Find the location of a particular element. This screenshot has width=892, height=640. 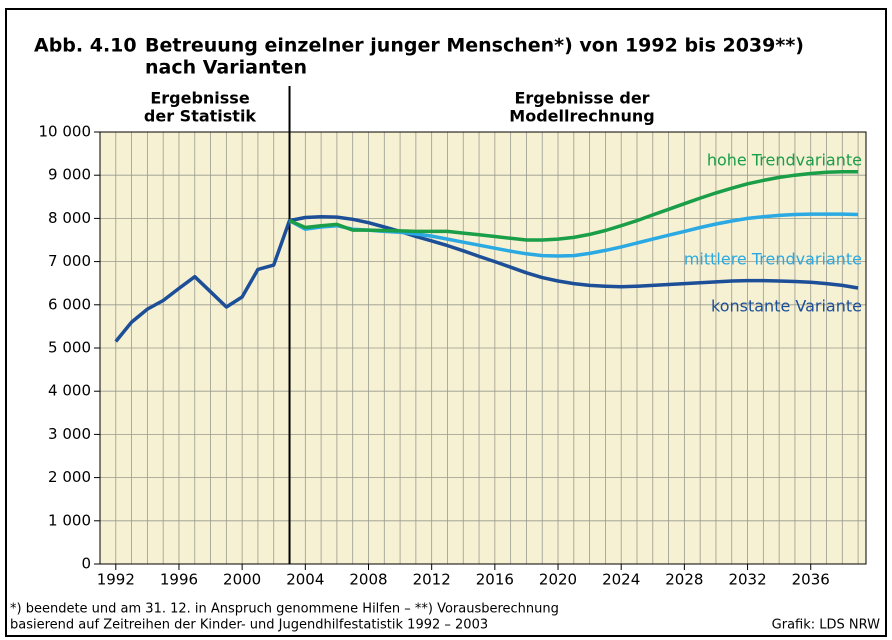

y-tick-label: 9 000 is located at coordinates (69, 175).